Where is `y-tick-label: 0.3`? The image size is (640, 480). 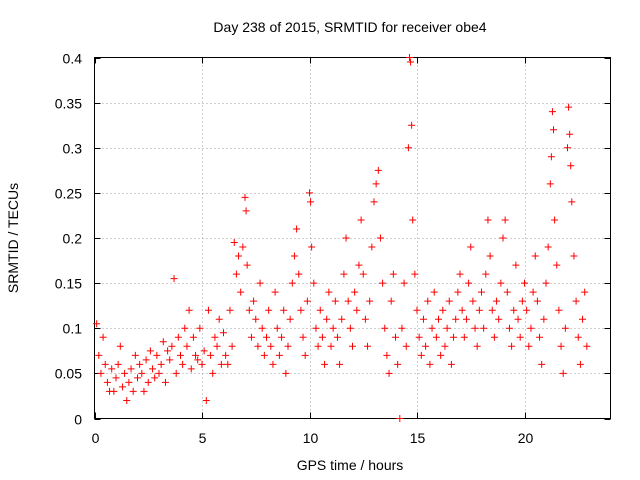
y-tick-label: 0.3 is located at coordinates (73, 149).